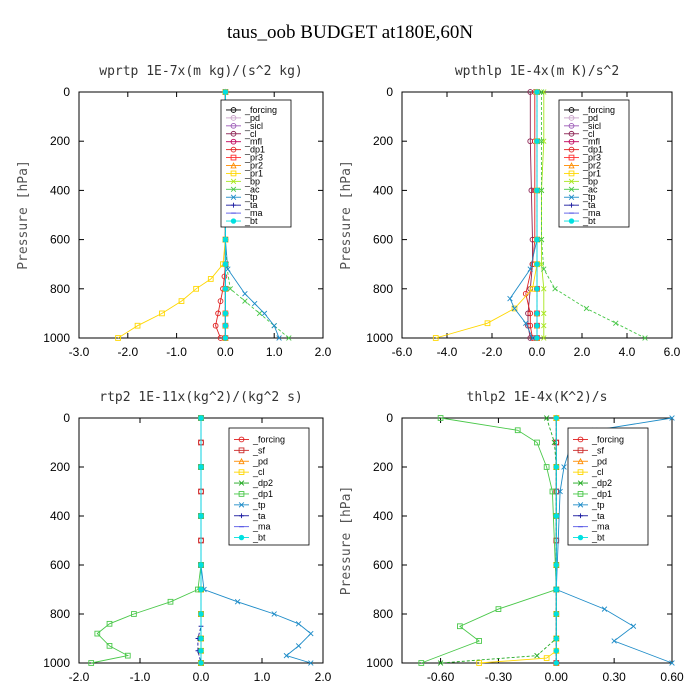 This screenshot has height=700, width=700. Describe the element at coordinates (590, 181) in the screenshot. I see `legend-entry: _bp` at that location.